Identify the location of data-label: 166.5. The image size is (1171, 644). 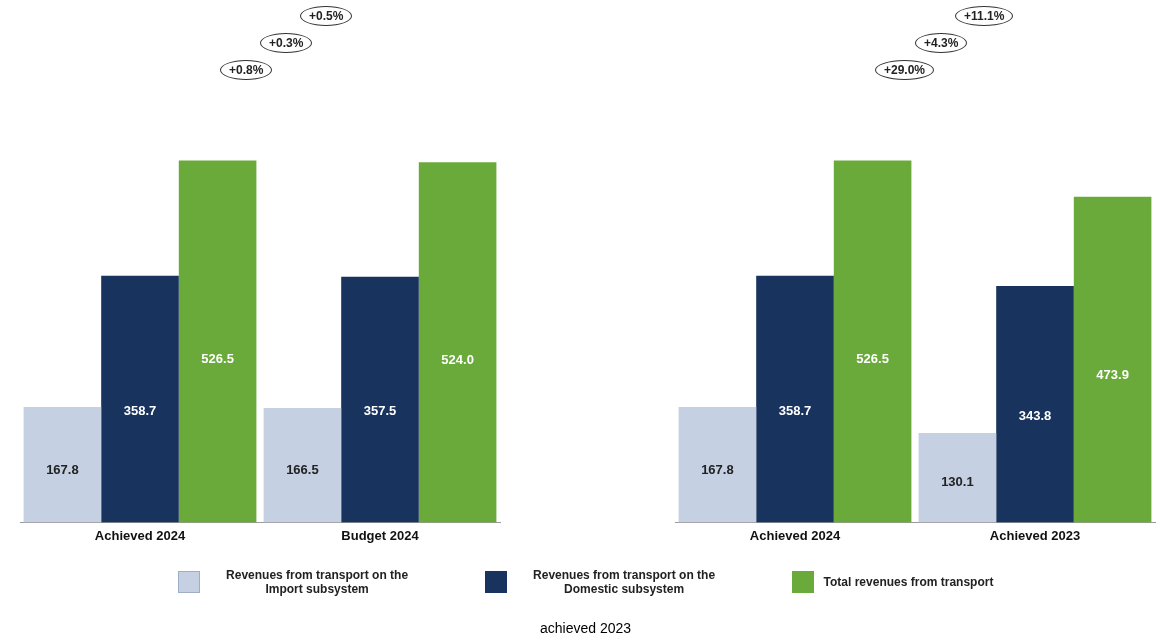
(302, 470).